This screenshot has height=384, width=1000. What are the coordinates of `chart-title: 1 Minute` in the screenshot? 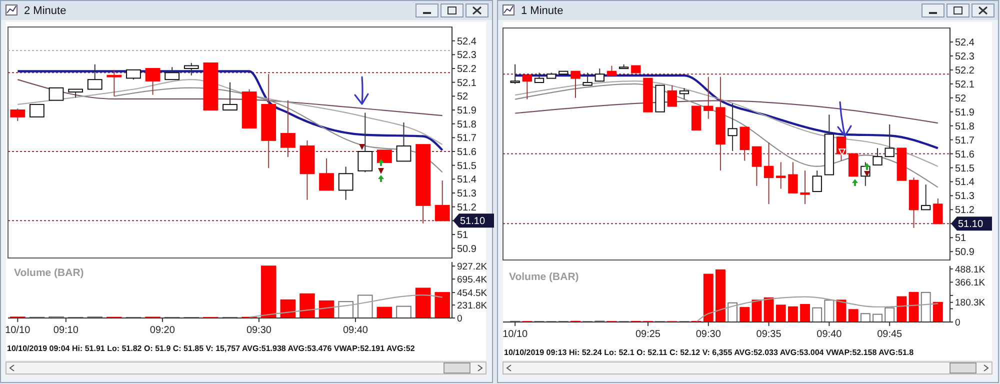 It's located at (542, 11).